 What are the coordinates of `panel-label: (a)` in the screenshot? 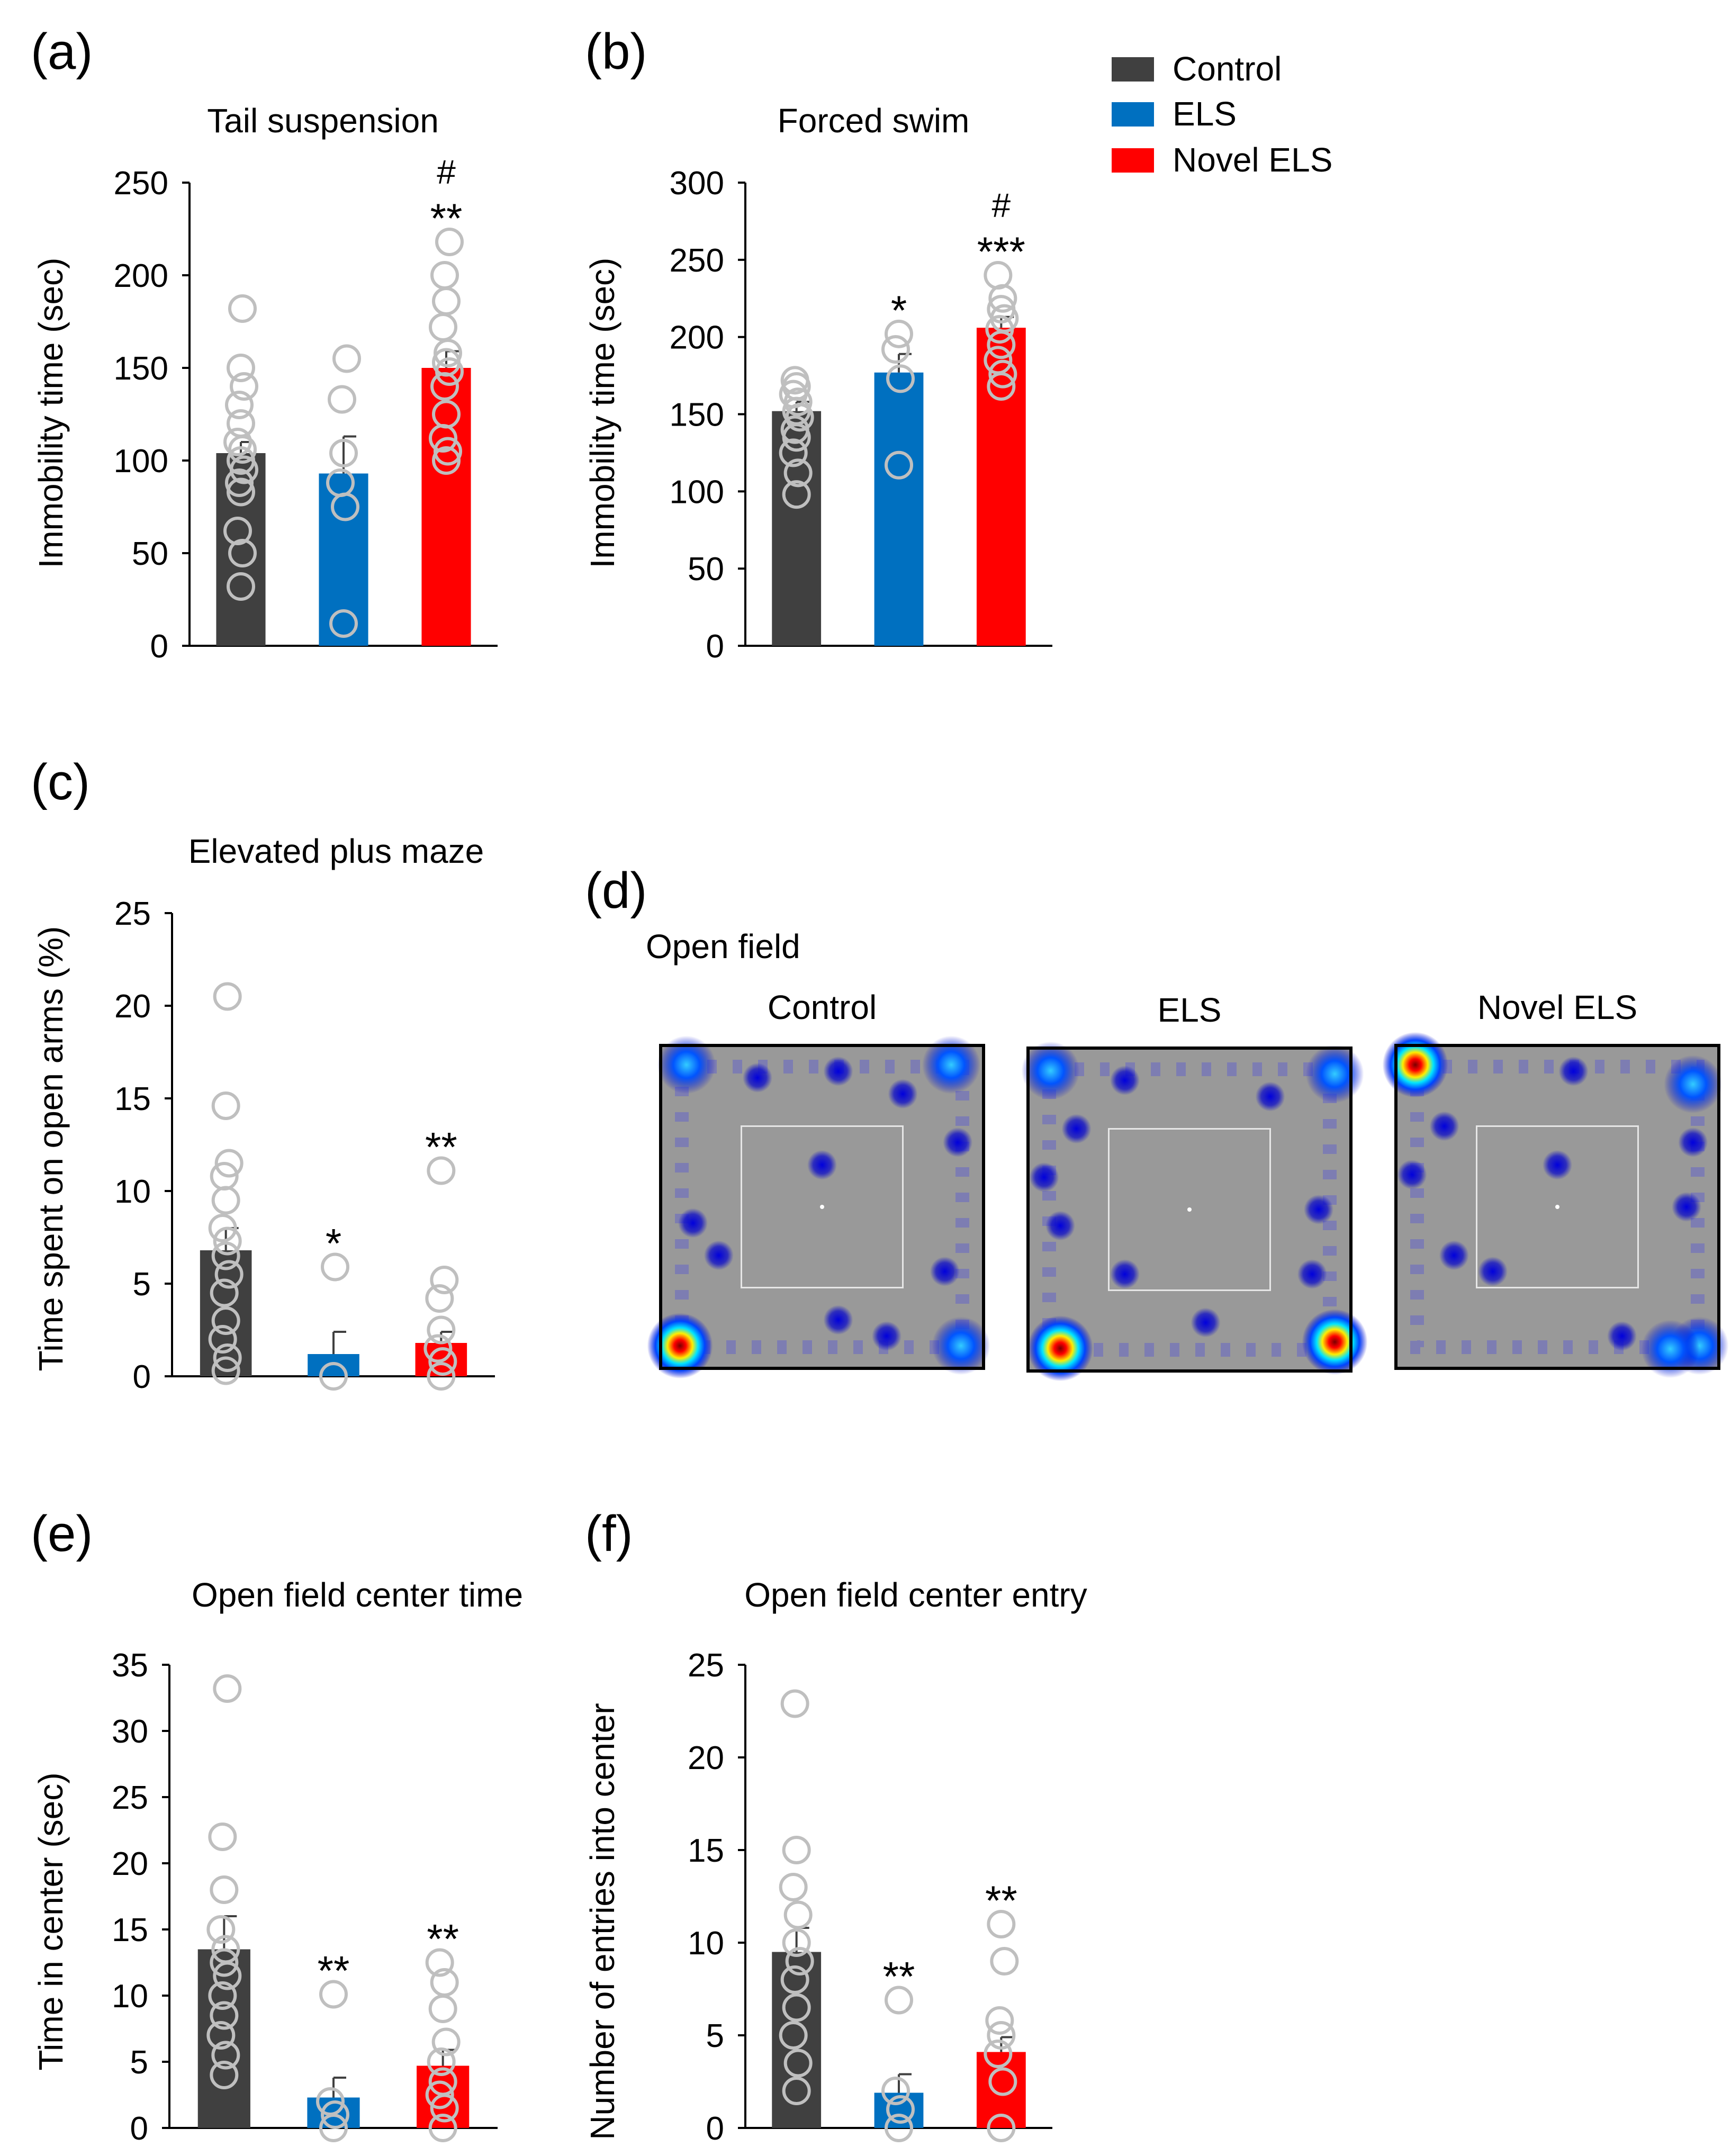 It's located at (62, 51).